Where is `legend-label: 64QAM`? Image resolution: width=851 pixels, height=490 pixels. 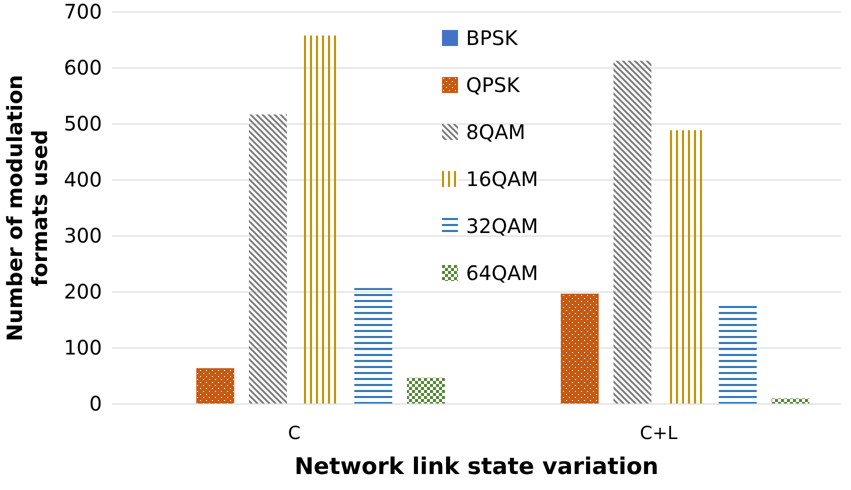
legend-label: 64QAM is located at coordinates (502, 273).